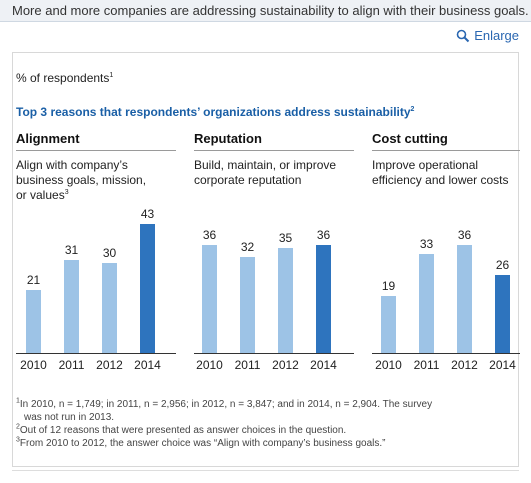 The width and height of the screenshot is (531, 483). Describe the element at coordinates (265, 470) in the screenshot. I see `bottom-divider` at that location.